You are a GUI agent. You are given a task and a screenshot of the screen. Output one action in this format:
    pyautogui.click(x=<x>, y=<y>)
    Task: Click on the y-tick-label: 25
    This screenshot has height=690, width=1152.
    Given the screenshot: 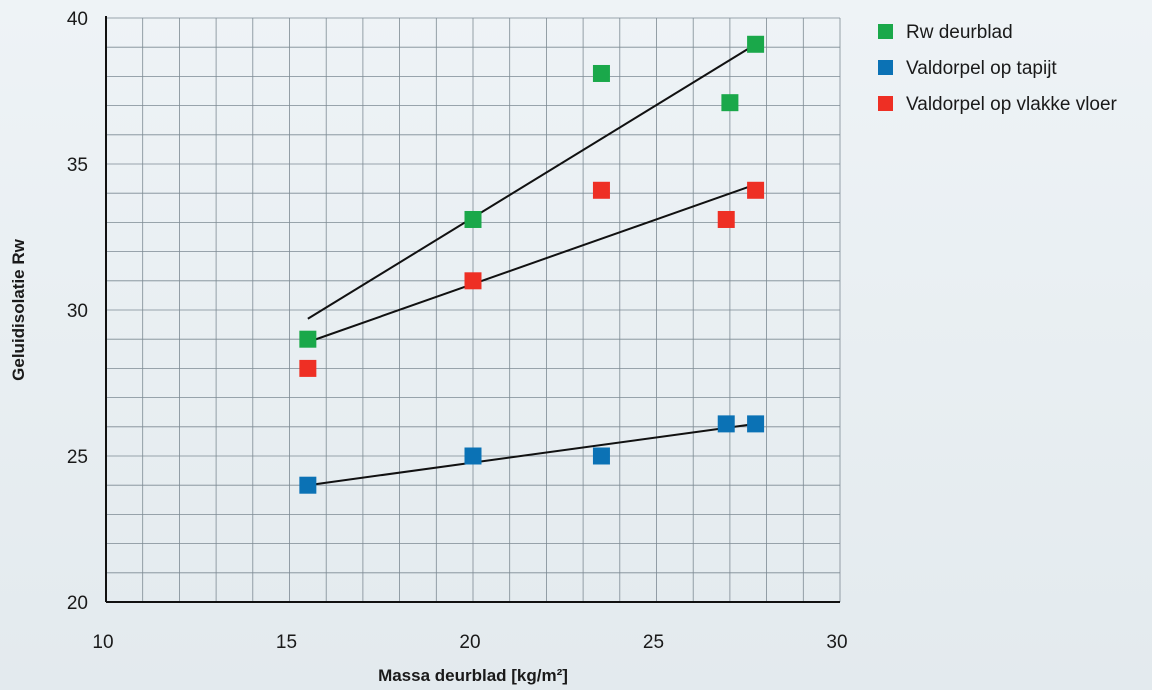 What is the action you would take?
    pyautogui.click(x=77, y=457)
    